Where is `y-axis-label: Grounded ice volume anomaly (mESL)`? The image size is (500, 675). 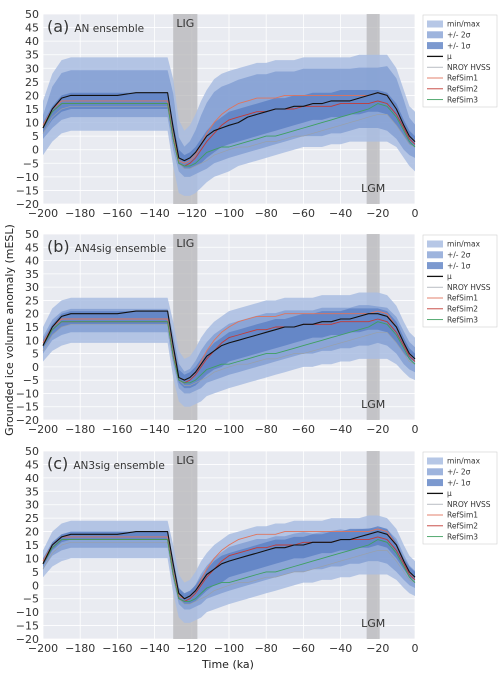
y-axis-label: Grounded ice volume anomaly (mESL) is located at coordinates (9, 330).